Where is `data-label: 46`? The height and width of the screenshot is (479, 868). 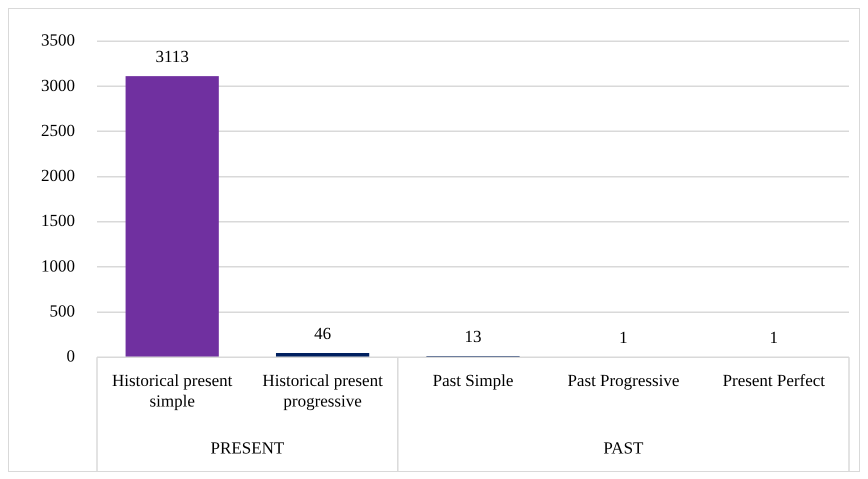 data-label: 46 is located at coordinates (323, 334).